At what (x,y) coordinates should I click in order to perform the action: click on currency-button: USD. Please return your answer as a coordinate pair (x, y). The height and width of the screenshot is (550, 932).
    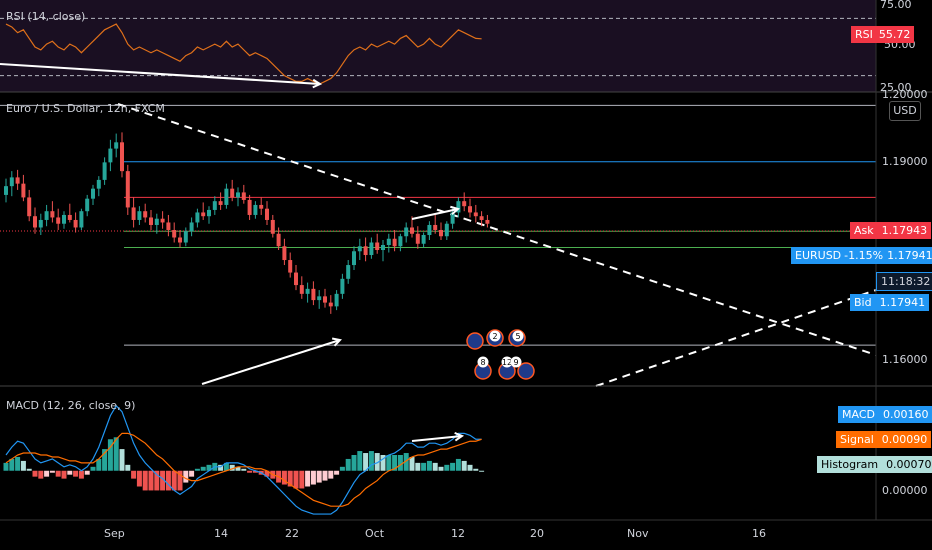
    Looking at the image, I should click on (905, 111).